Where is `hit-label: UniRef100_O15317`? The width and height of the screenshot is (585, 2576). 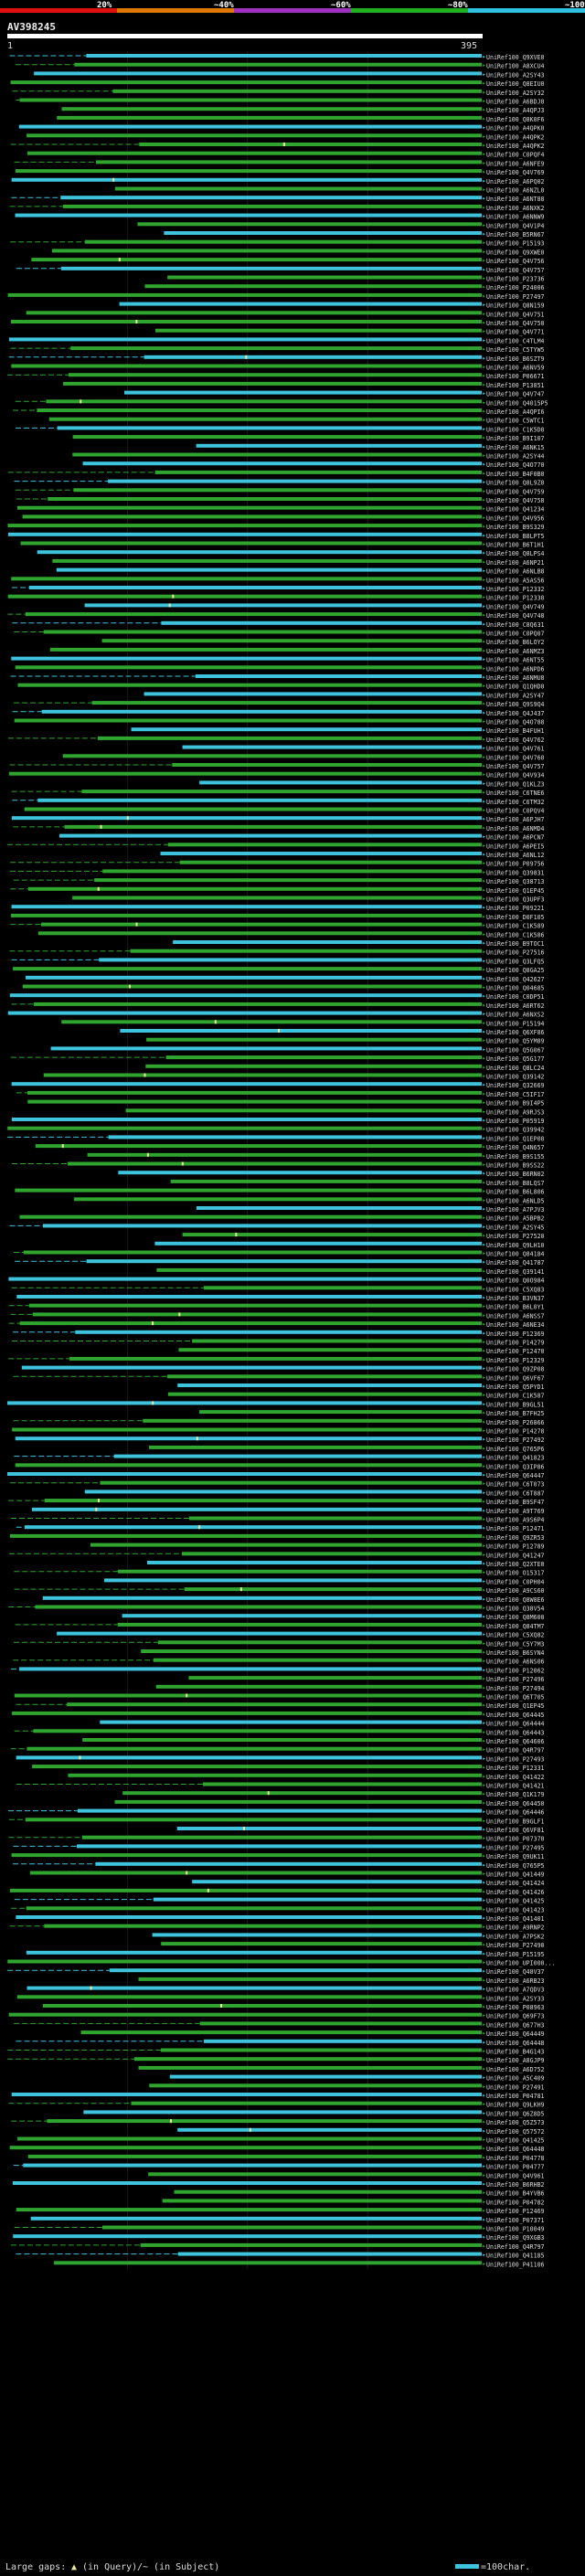 hit-label: UniRef100_O15317 is located at coordinates (515, 1573).